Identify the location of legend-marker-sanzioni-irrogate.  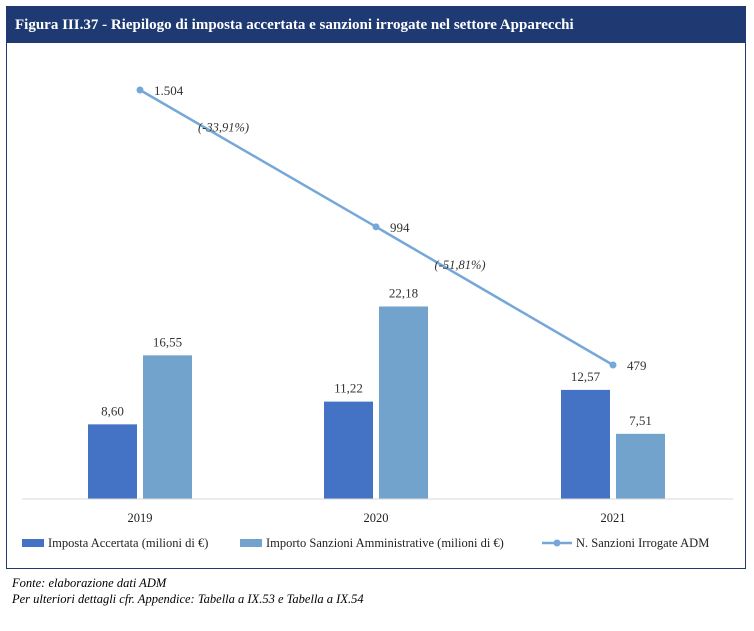
(557, 543).